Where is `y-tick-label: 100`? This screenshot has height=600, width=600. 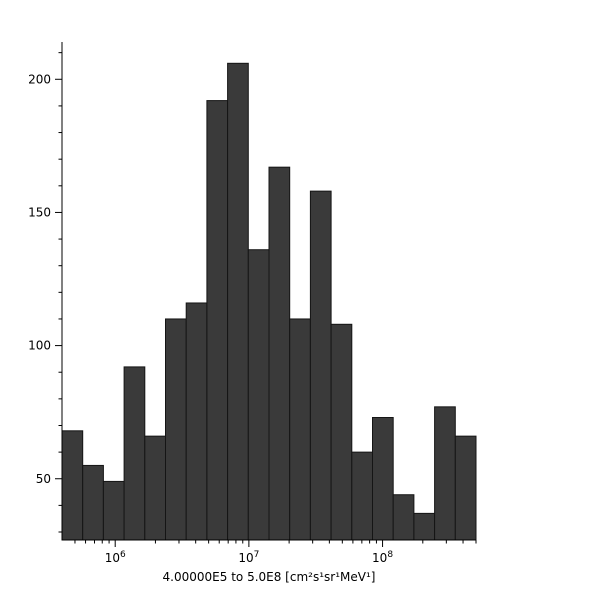 y-tick-label: 100 is located at coordinates (39, 346).